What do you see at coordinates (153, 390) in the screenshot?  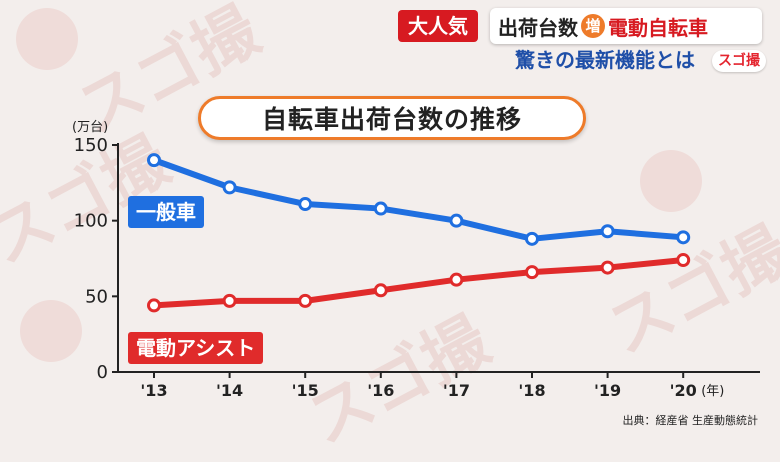 I see `x-tick-label: '13` at bounding box center [153, 390].